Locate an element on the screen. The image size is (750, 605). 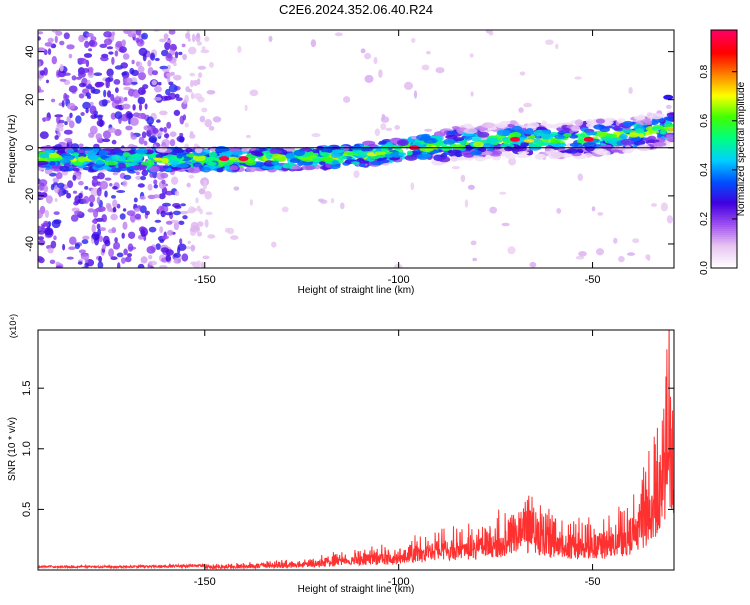
y-tick-label: 20 is located at coordinates (30, 100).